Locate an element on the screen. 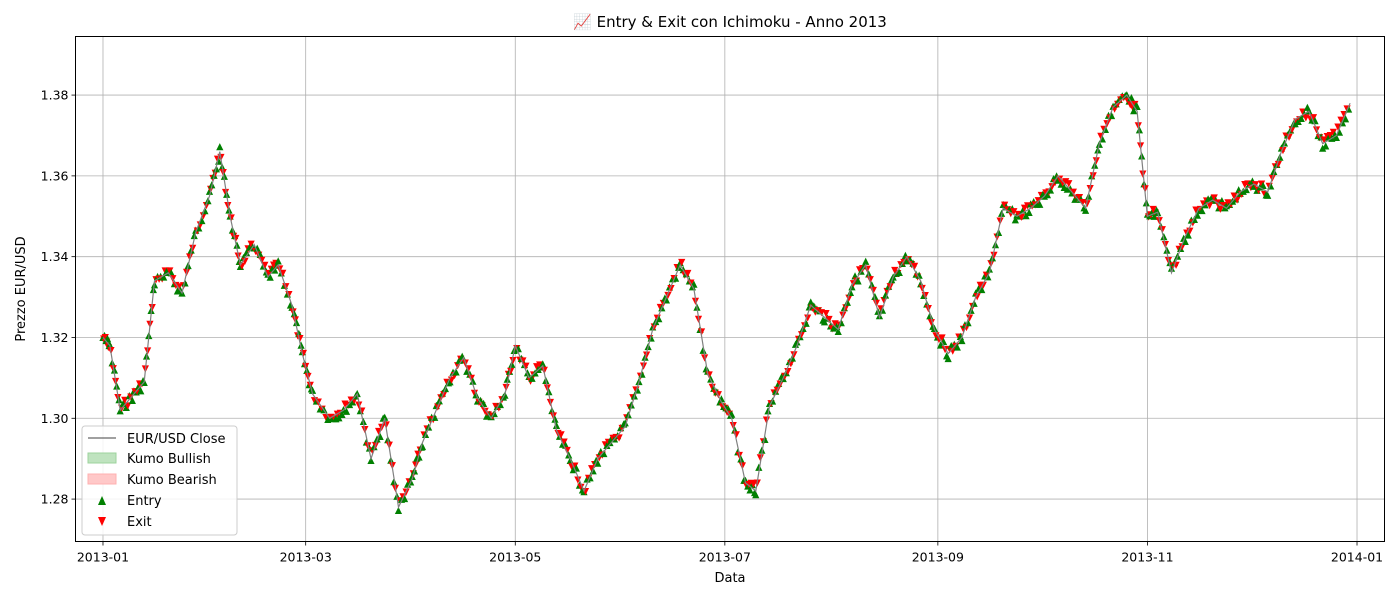 The image size is (1400, 600). y-tick-label: 1.34 is located at coordinates (55, 256).